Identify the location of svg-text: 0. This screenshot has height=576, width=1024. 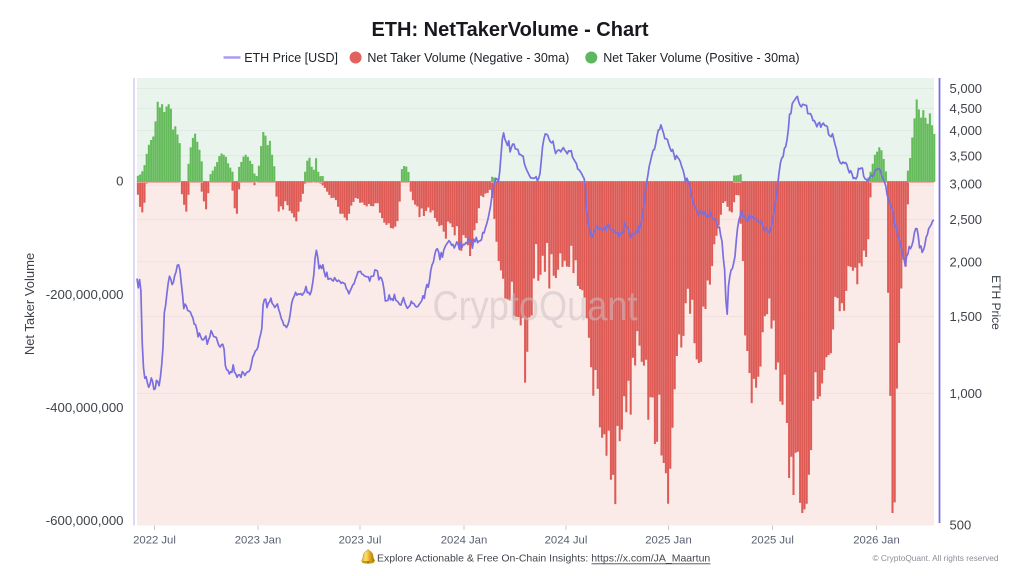
(119, 181).